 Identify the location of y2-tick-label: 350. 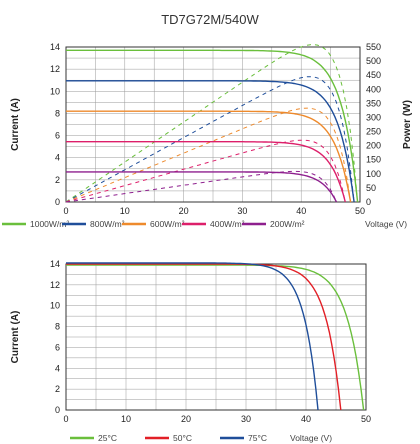
(373, 103).